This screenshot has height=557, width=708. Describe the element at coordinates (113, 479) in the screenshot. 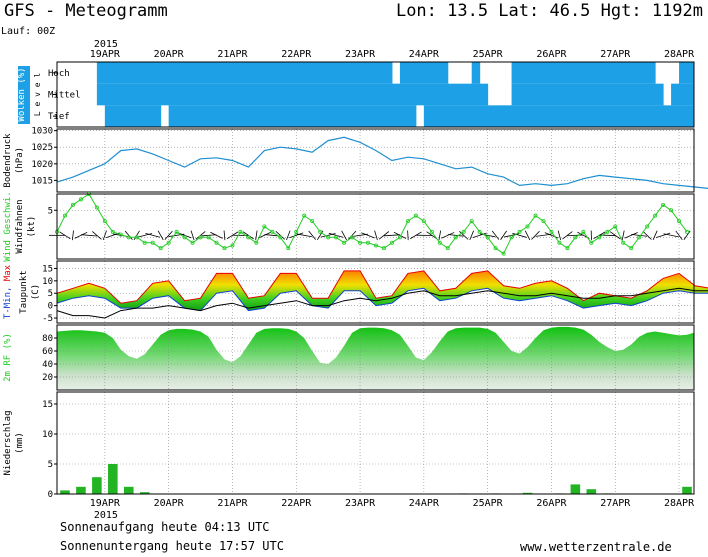

I see `precip-bar` at that location.